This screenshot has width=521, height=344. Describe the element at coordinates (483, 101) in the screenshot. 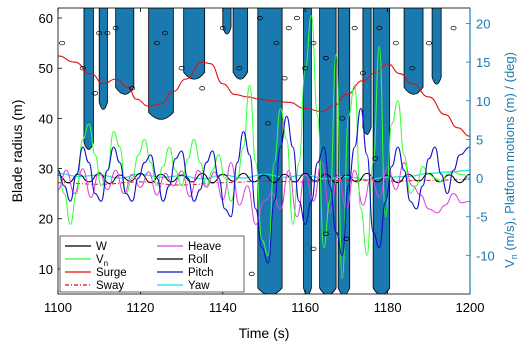

I see `y-right-tick-label-5: 10` at that location.